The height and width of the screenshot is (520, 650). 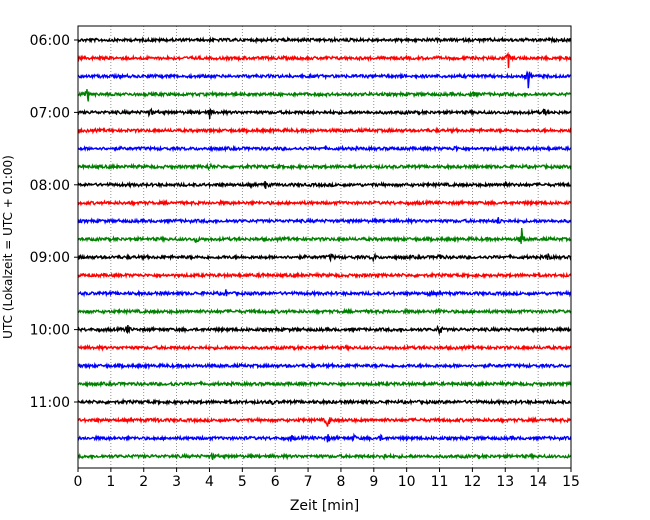 I want to click on y-axis-label: UTC (Lokalzeit = UTC + 01:00), so click(x=8, y=247).